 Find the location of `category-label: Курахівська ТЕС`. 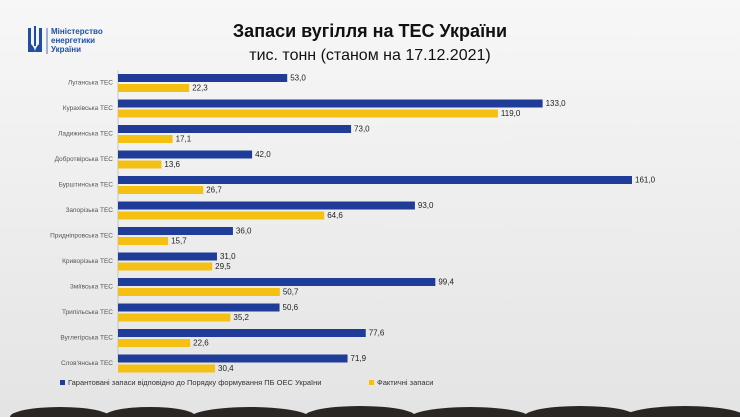

category-label: Курахівська ТЕС is located at coordinates (88, 108).